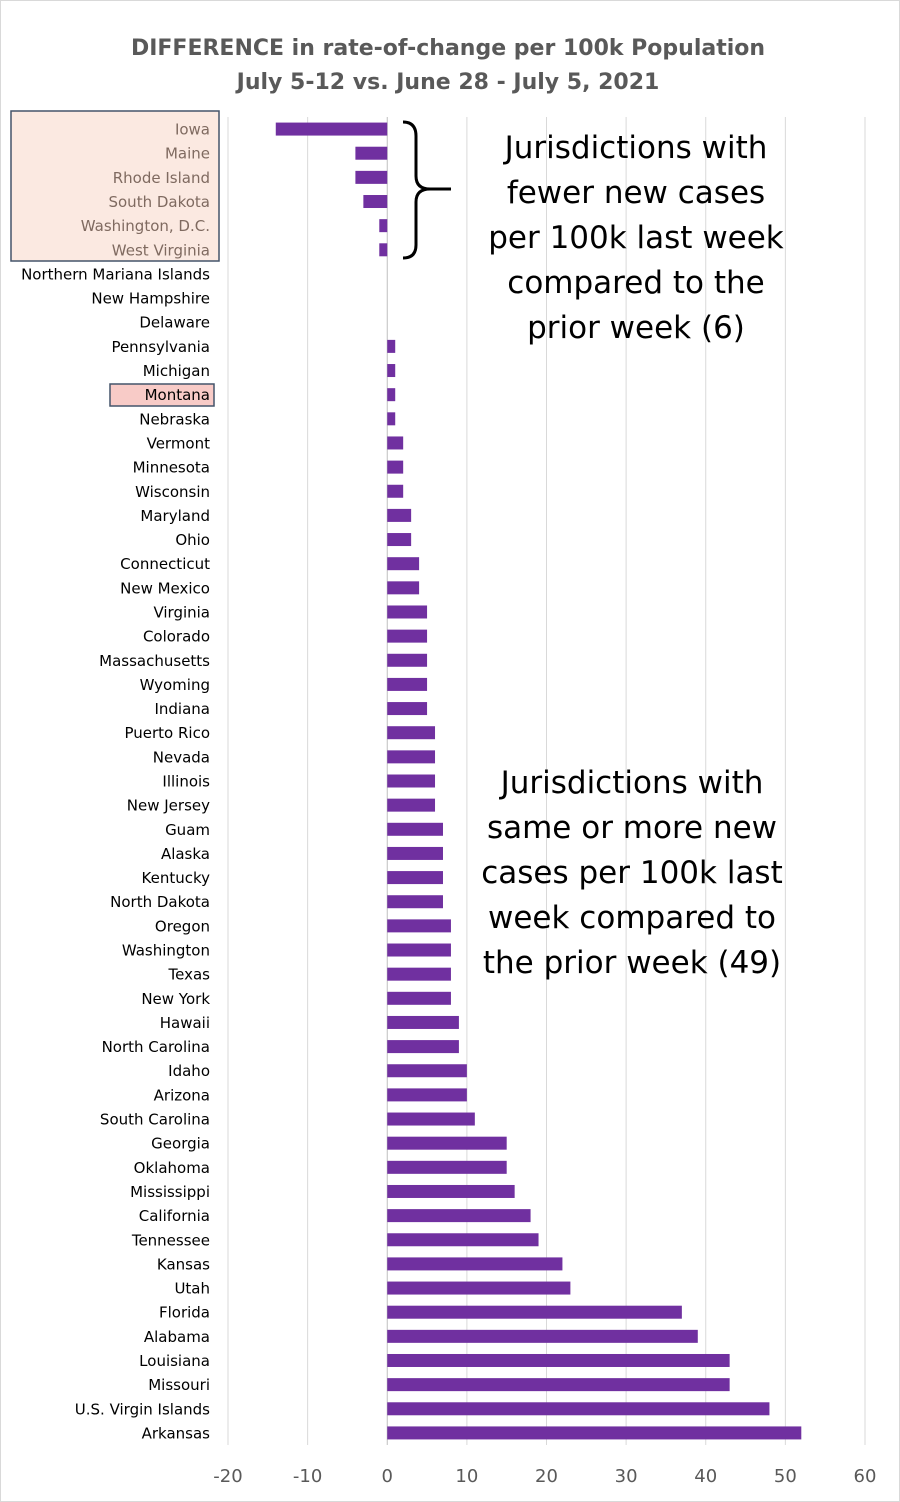  What do you see at coordinates (155, 1120) in the screenshot?
I see `category-label: South Carolina` at bounding box center [155, 1120].